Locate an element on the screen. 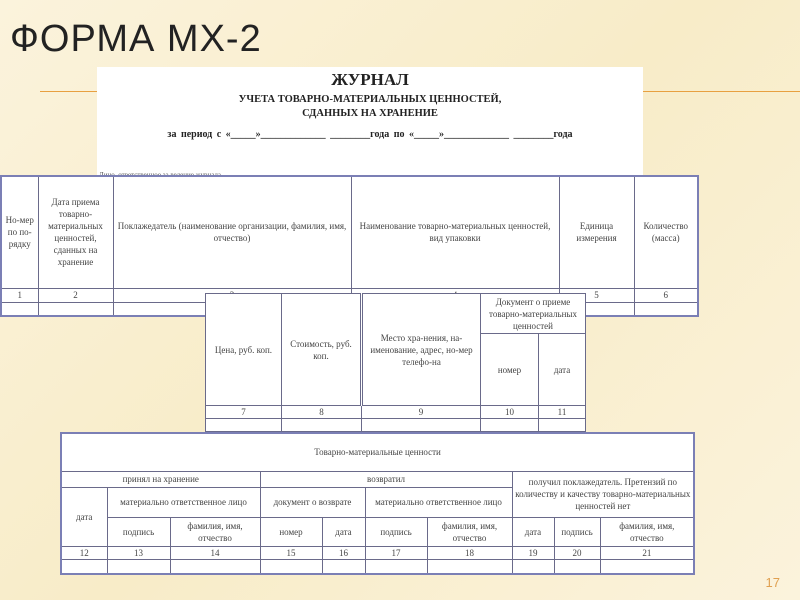 The image size is (800, 600). column-number: 20 is located at coordinates (577, 552).